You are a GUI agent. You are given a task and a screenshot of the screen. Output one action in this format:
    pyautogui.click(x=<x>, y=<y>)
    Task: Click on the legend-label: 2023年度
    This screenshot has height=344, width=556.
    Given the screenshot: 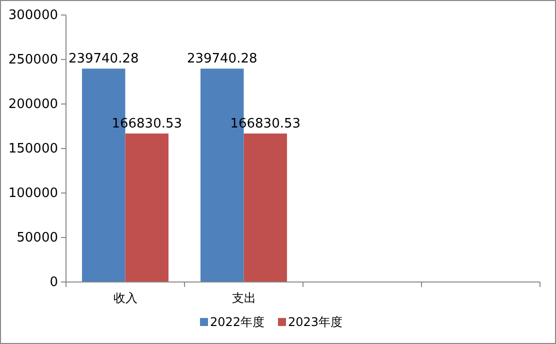 What is the action you would take?
    pyautogui.click(x=315, y=322)
    